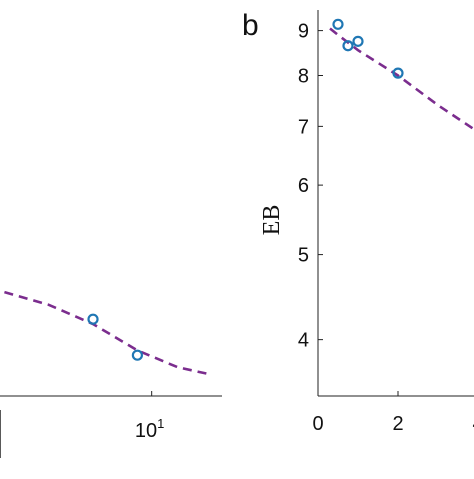 The width and height of the screenshot is (474, 479). I want to click on left-fit-curve, so click(105, 332).